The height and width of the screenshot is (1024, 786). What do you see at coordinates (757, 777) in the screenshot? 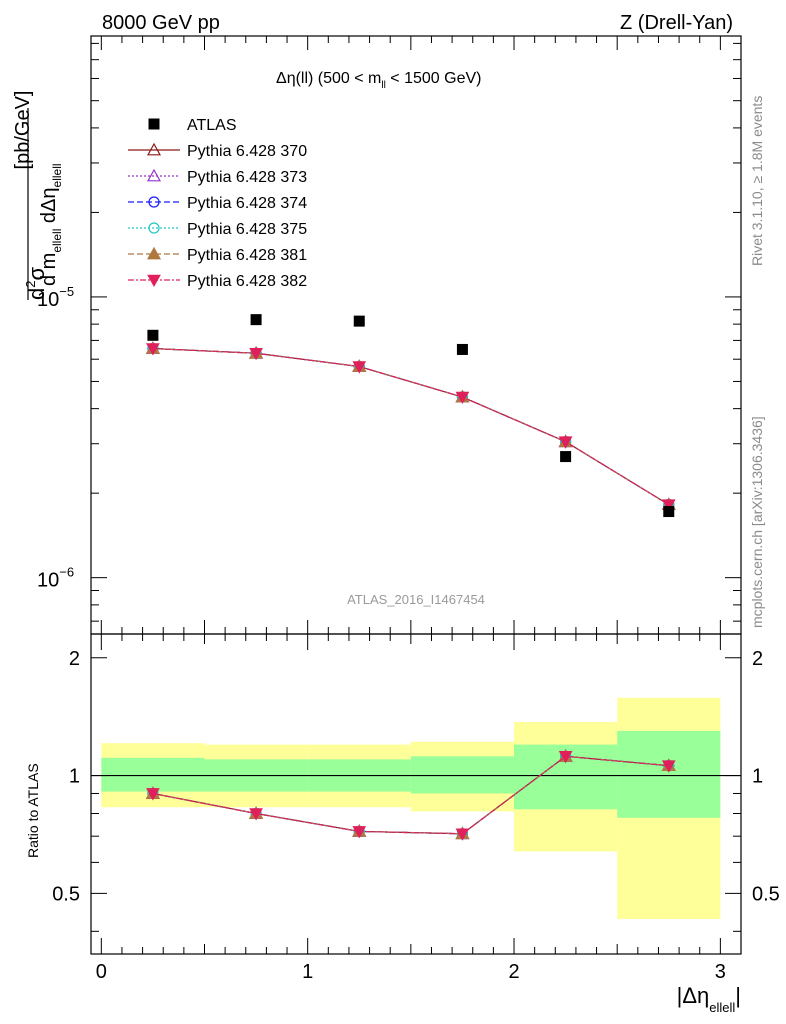
I see `ratio-ytick-label-right: 1` at bounding box center [757, 777].